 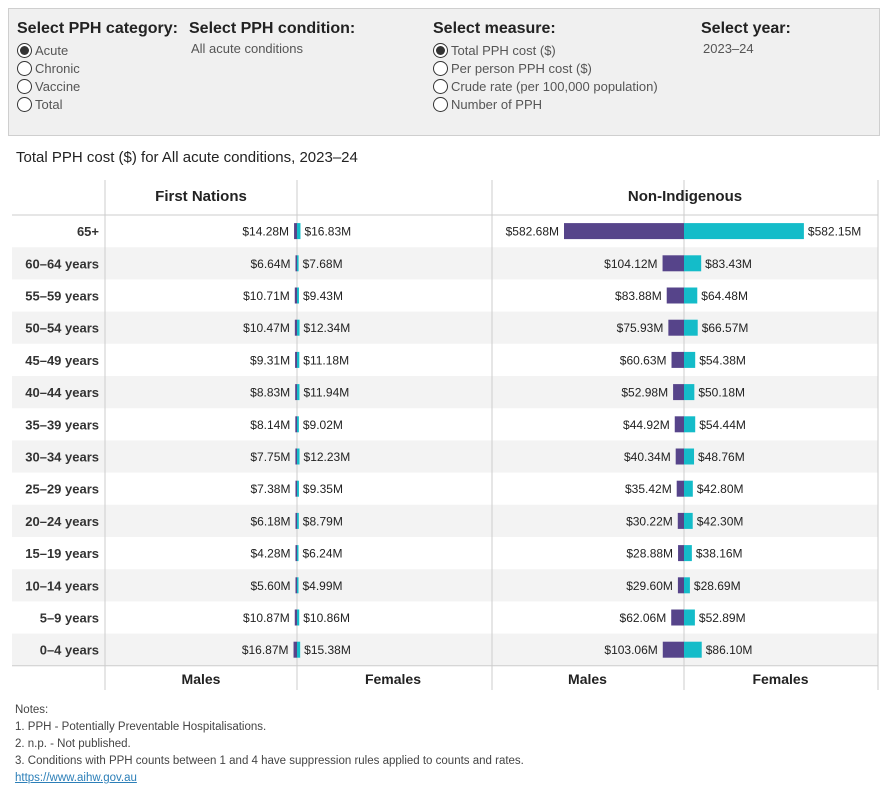 What do you see at coordinates (270, 521) in the screenshot?
I see `data-label-male: $6.18M` at bounding box center [270, 521].